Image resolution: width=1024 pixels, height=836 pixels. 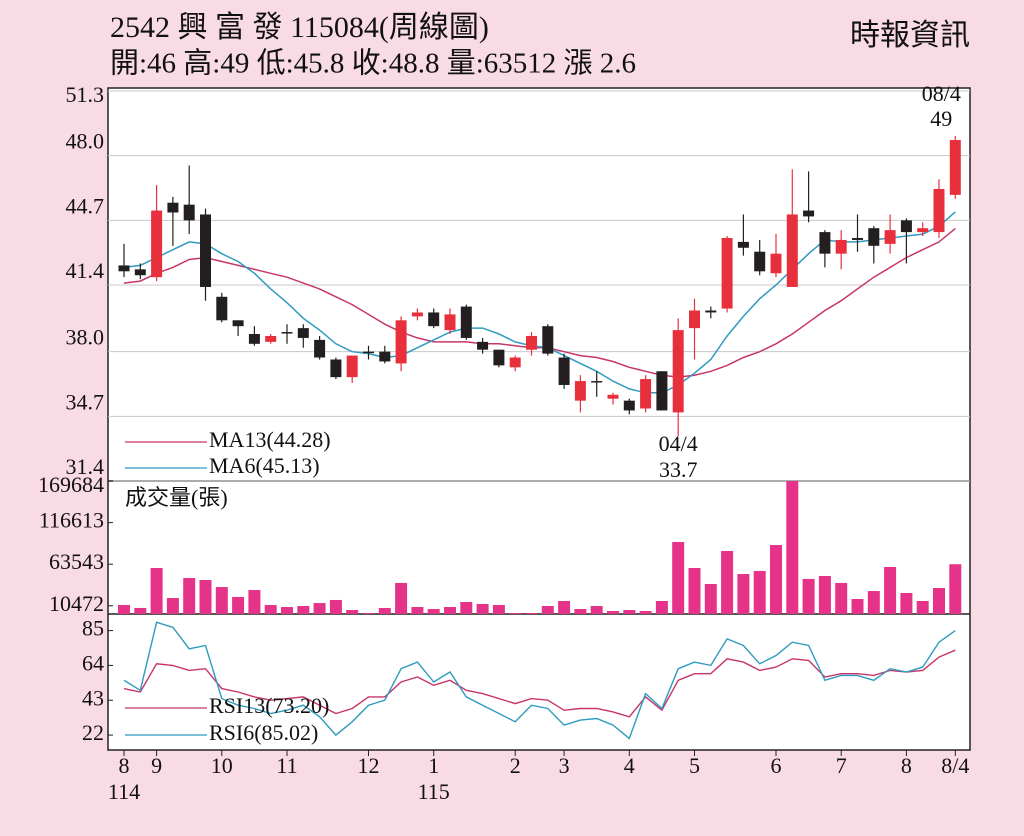 I want to click on y-tick-label: 41.4, so click(x=85, y=270).